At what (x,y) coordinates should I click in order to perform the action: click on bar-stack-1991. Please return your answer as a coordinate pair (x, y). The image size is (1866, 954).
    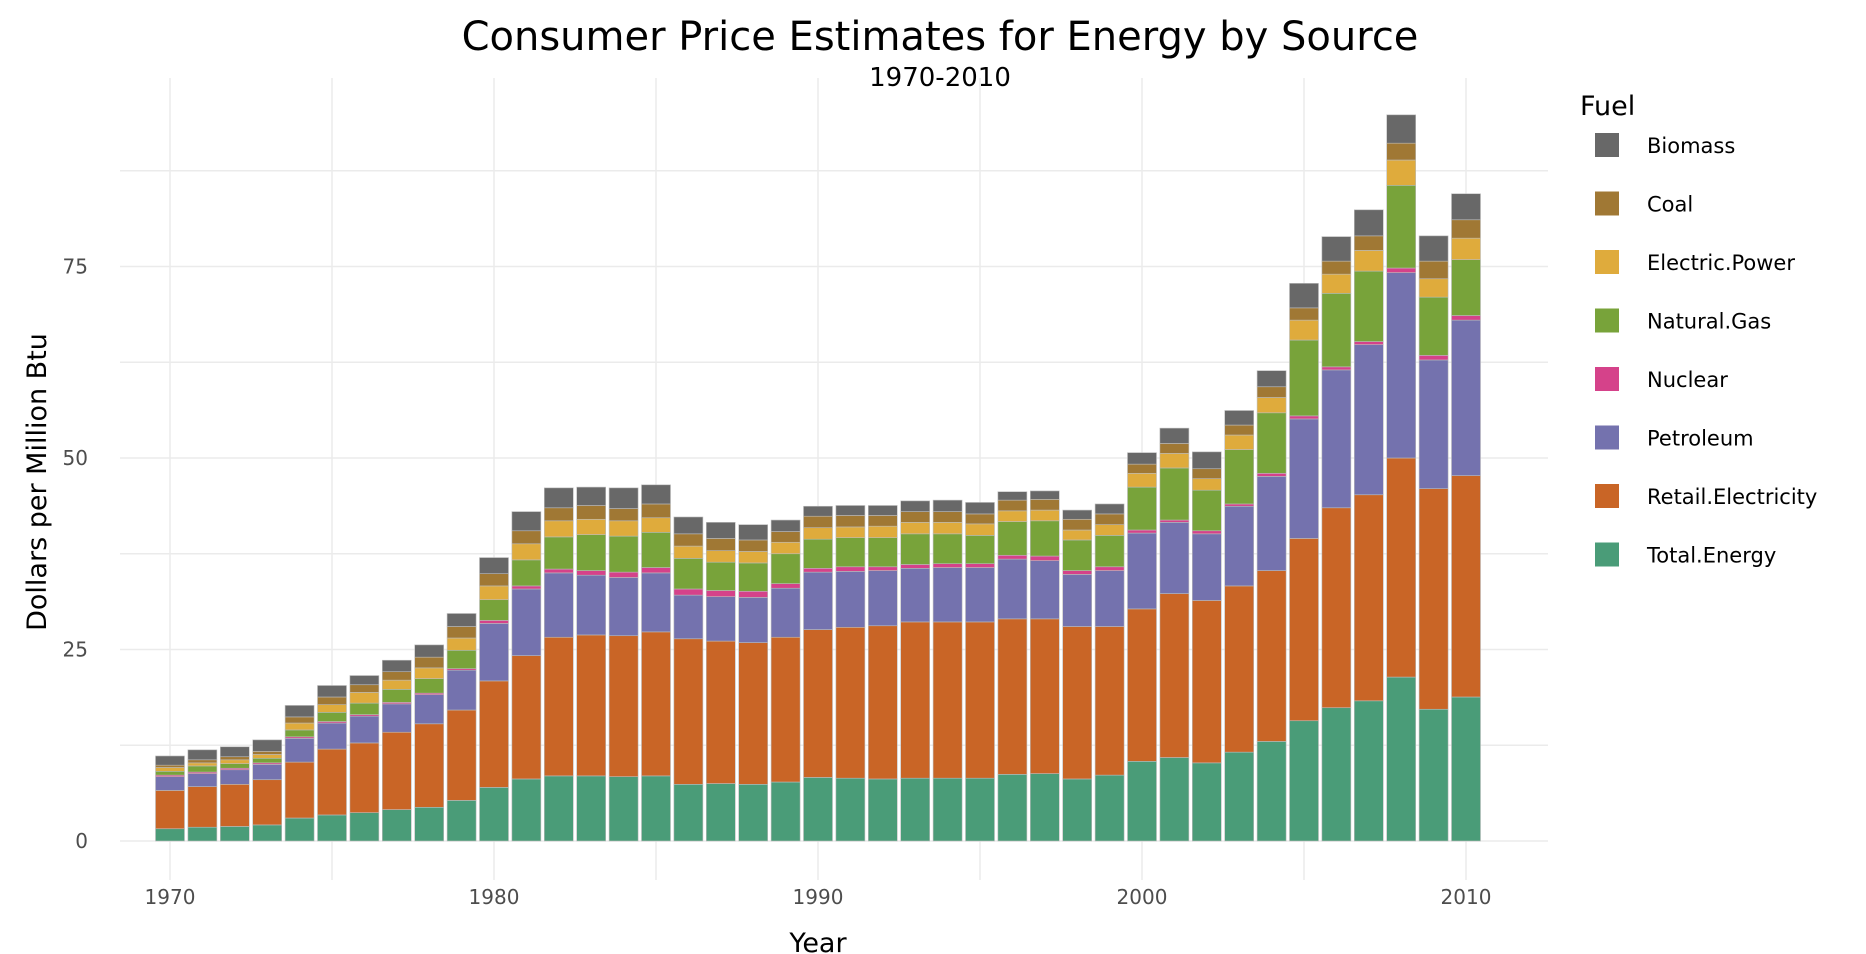
    Looking at the image, I should click on (850, 673).